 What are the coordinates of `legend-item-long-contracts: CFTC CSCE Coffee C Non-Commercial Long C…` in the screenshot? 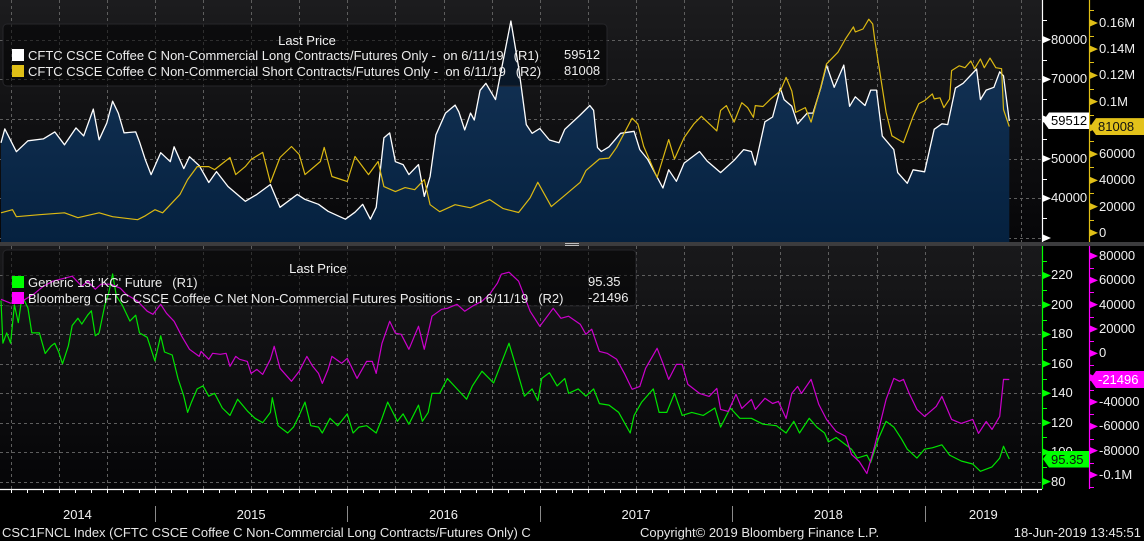 It's located at (275, 55).